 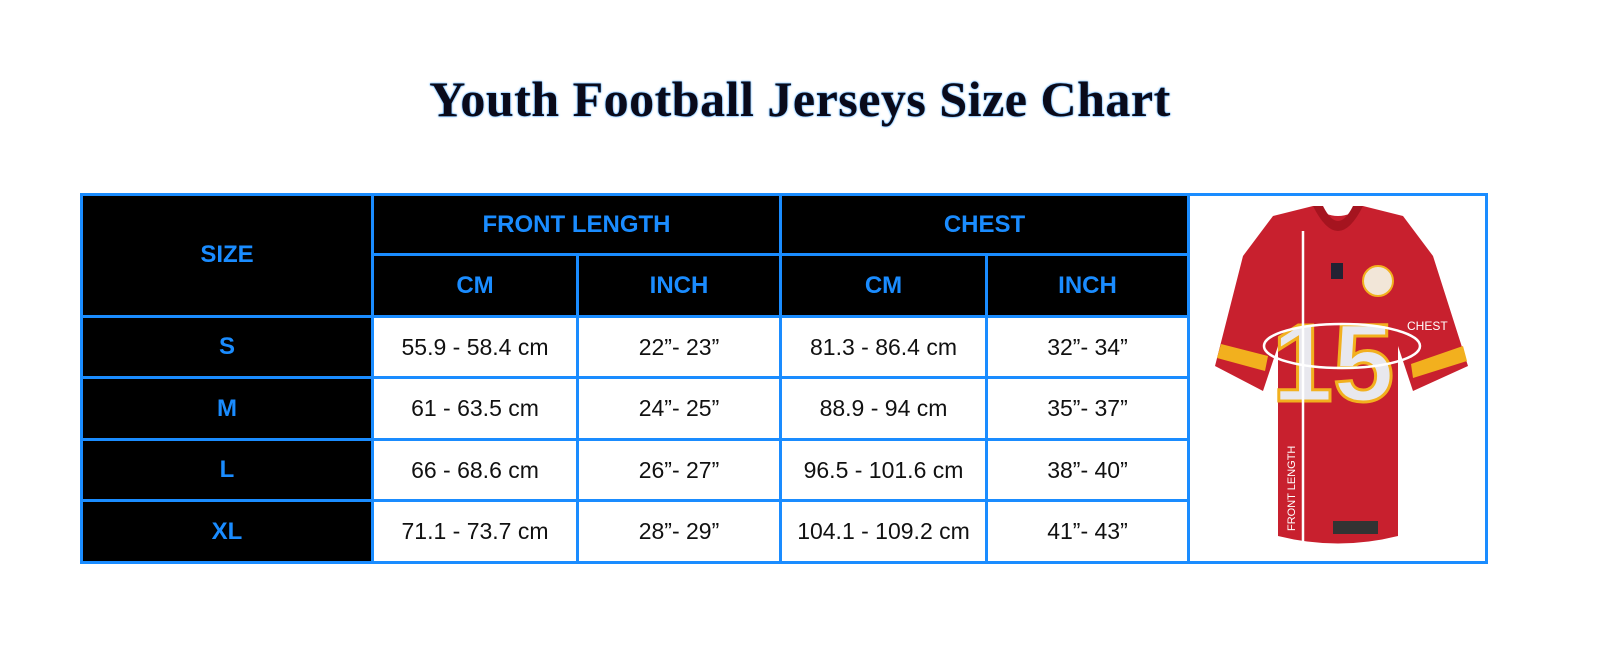 What do you see at coordinates (883, 347) in the screenshot?
I see `chest-cm-cell: 81.3 - 86.4 cm` at bounding box center [883, 347].